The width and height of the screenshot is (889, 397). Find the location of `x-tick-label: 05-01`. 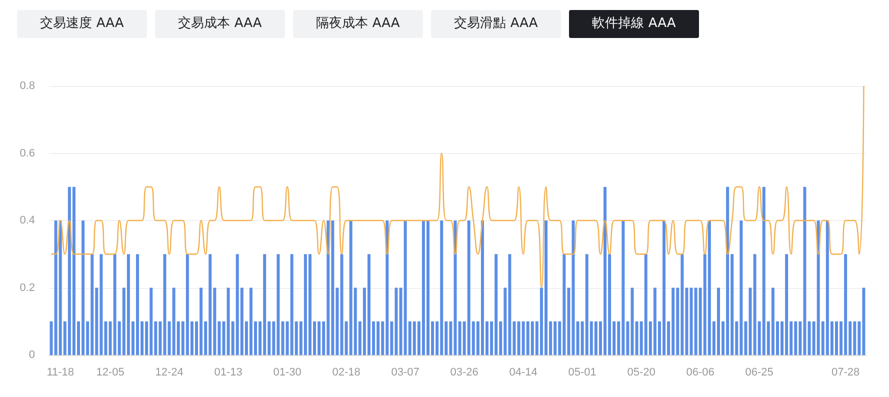

x-tick-label: 05-01 is located at coordinates (582, 372).